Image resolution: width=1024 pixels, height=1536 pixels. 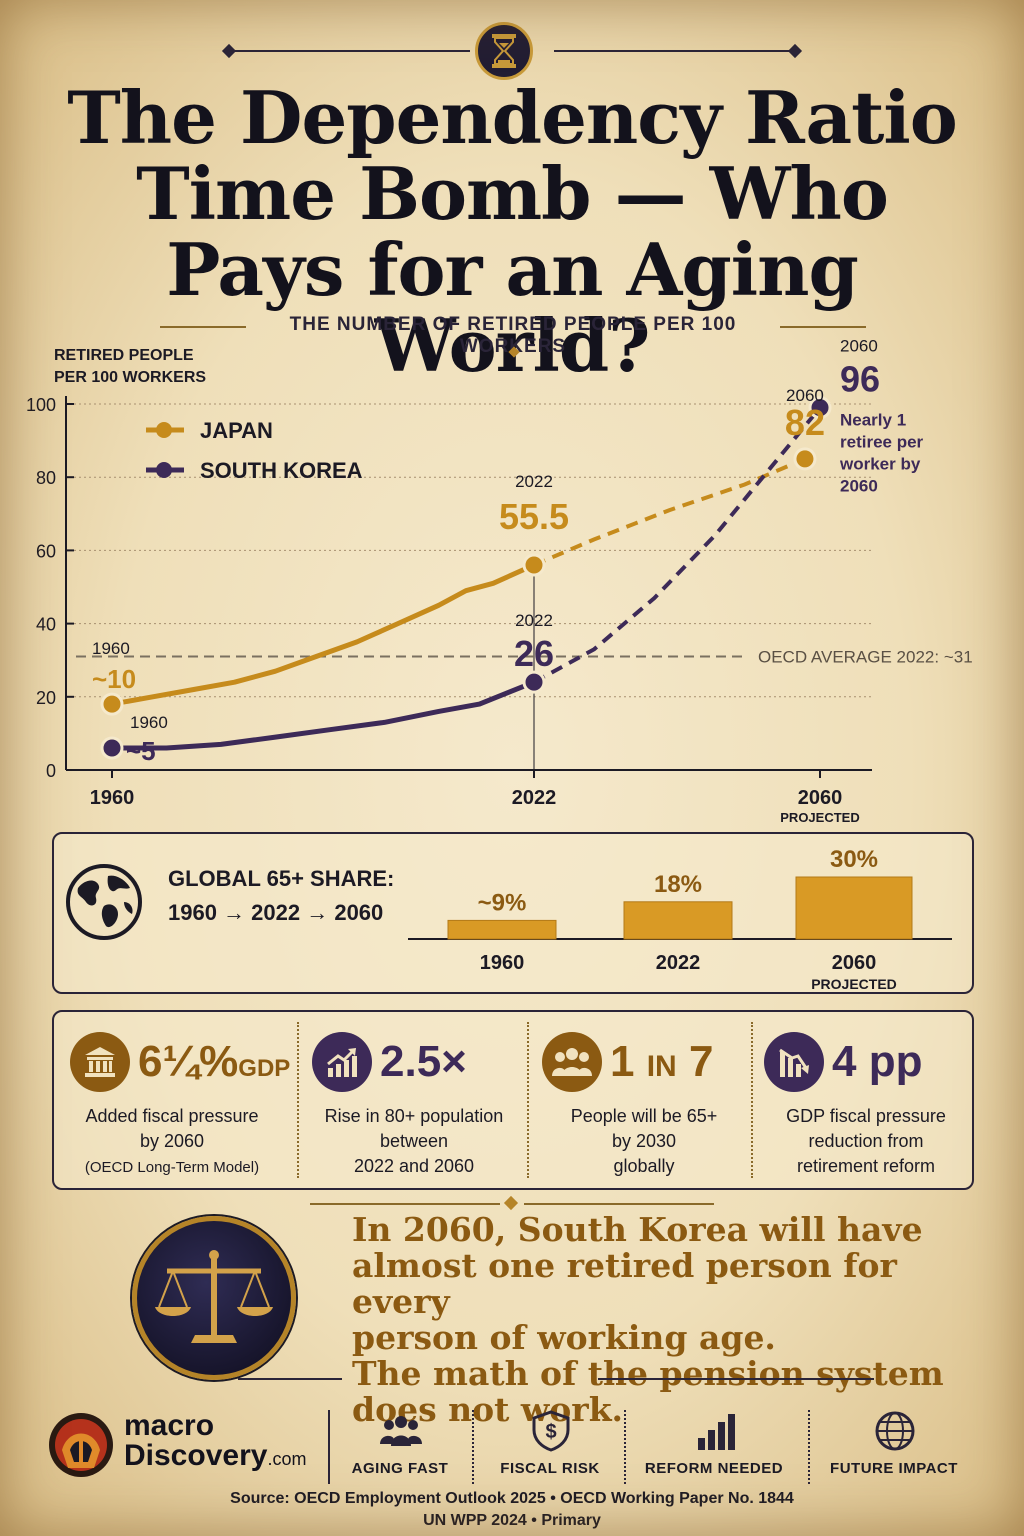 What do you see at coordinates (130, 377) in the screenshot?
I see `y-axis-label: PER 100 WORKERS` at bounding box center [130, 377].